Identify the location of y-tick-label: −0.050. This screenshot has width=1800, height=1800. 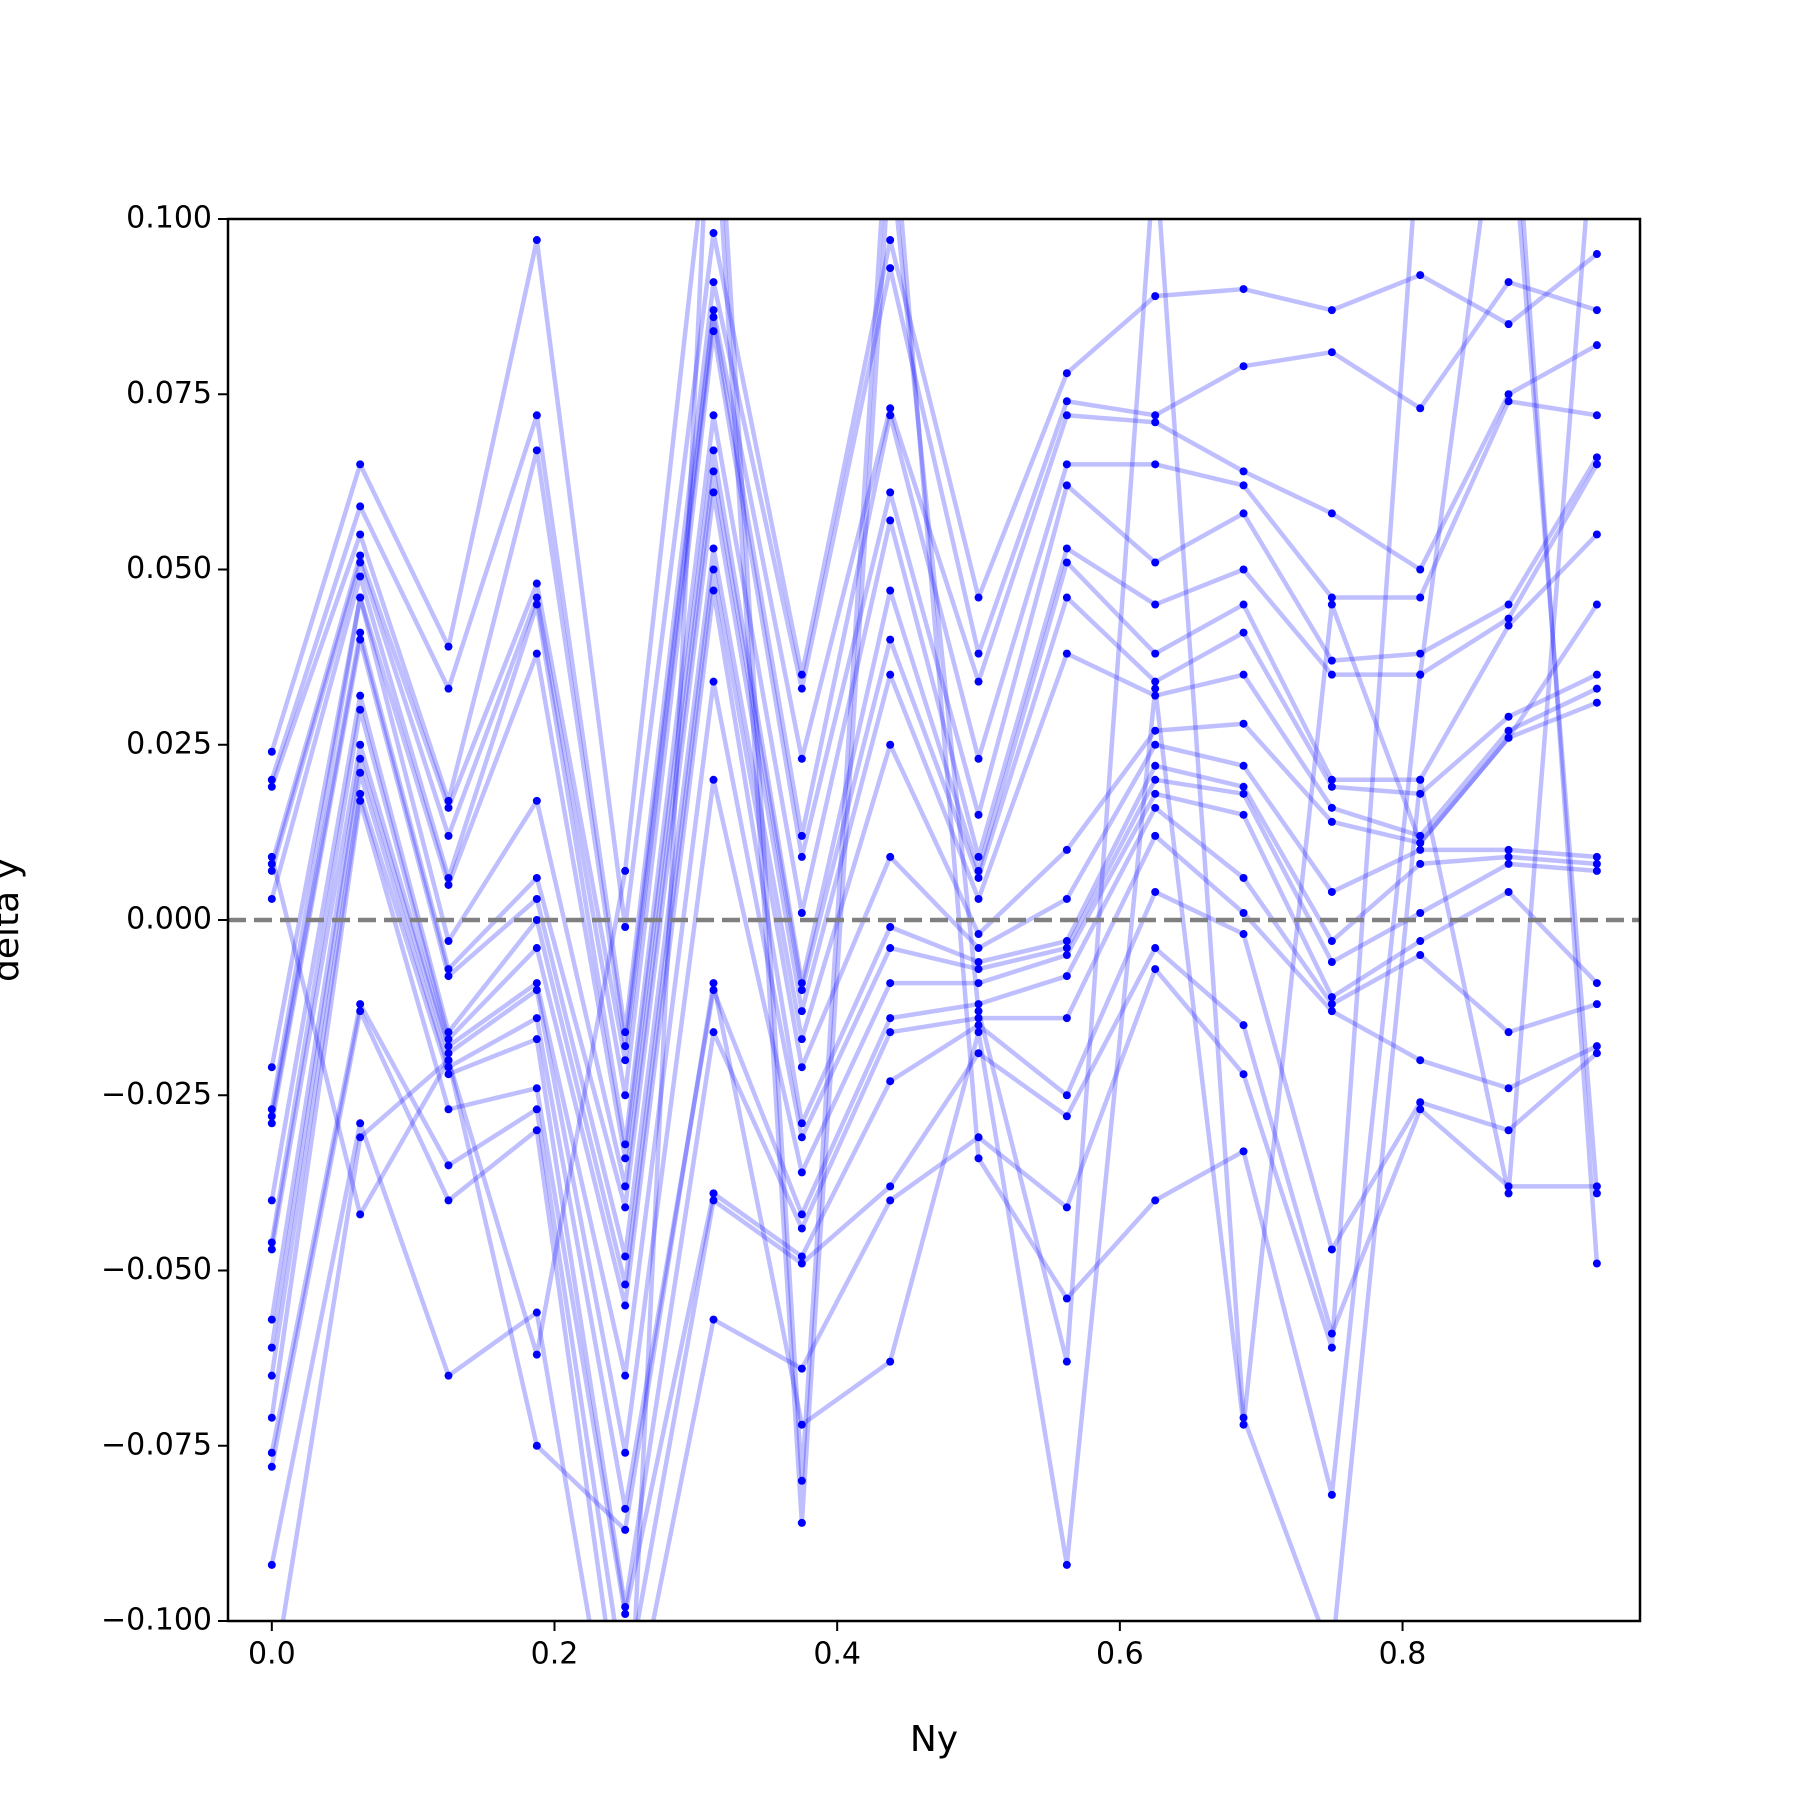
(156, 1269).